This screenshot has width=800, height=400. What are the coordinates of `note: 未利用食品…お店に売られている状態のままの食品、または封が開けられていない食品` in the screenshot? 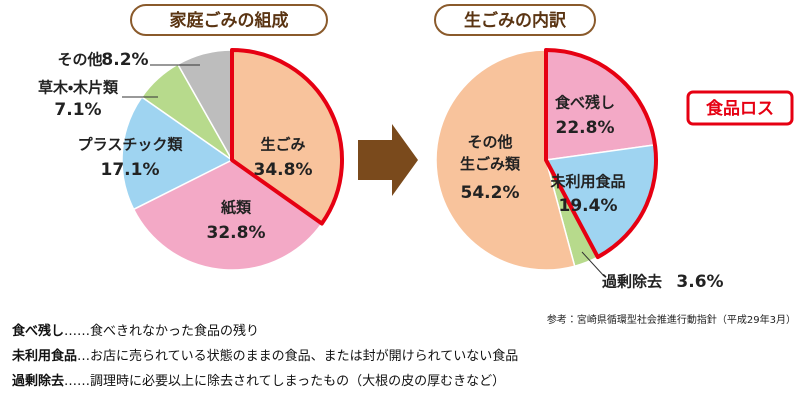 It's located at (265, 354).